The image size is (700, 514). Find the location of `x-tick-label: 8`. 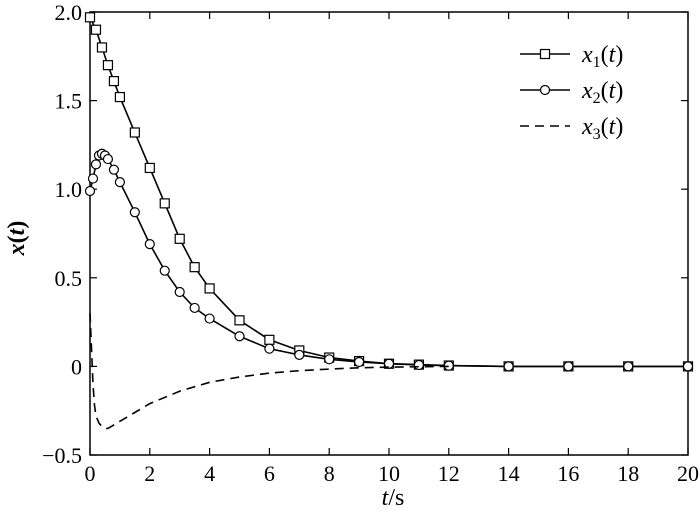

x-tick-label: 8 is located at coordinates (329, 473).